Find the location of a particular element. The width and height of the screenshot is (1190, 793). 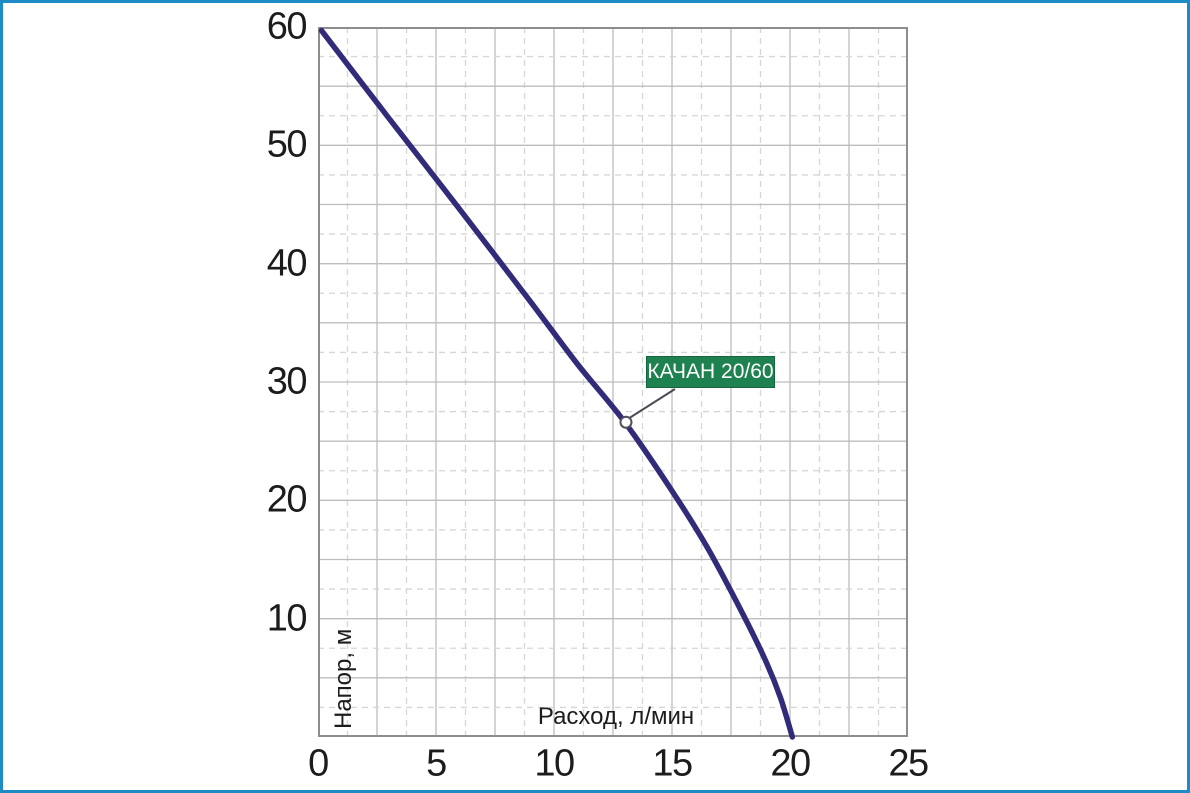

x-tick-label: 15 is located at coordinates (672, 763).